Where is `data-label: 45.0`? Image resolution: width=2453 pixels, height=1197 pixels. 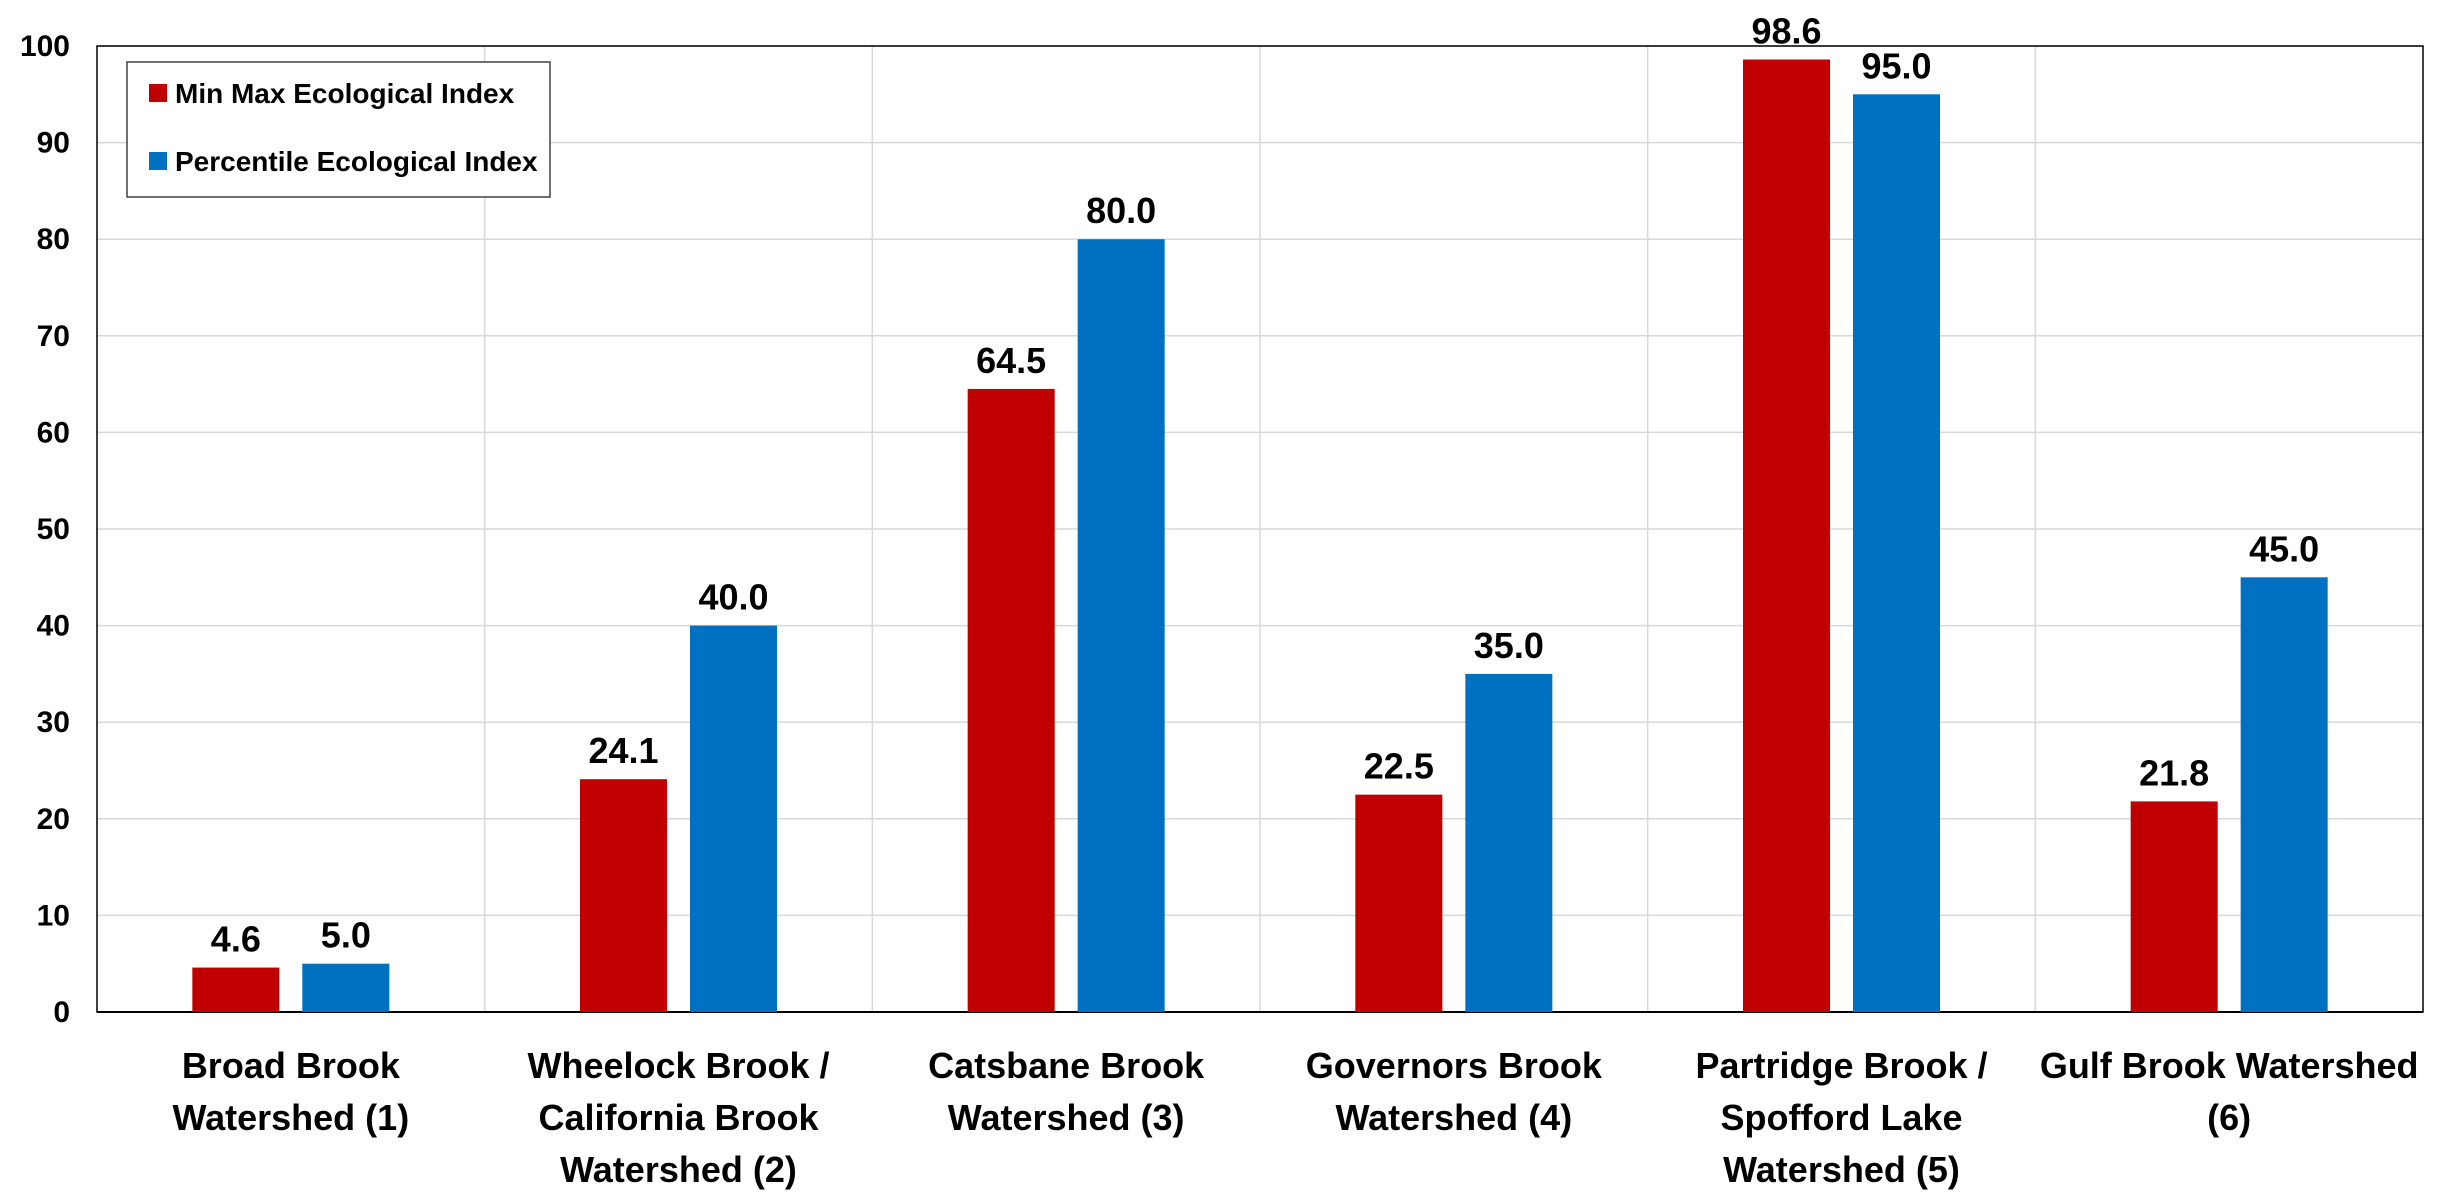 data-label: 45.0 is located at coordinates (2284, 548).